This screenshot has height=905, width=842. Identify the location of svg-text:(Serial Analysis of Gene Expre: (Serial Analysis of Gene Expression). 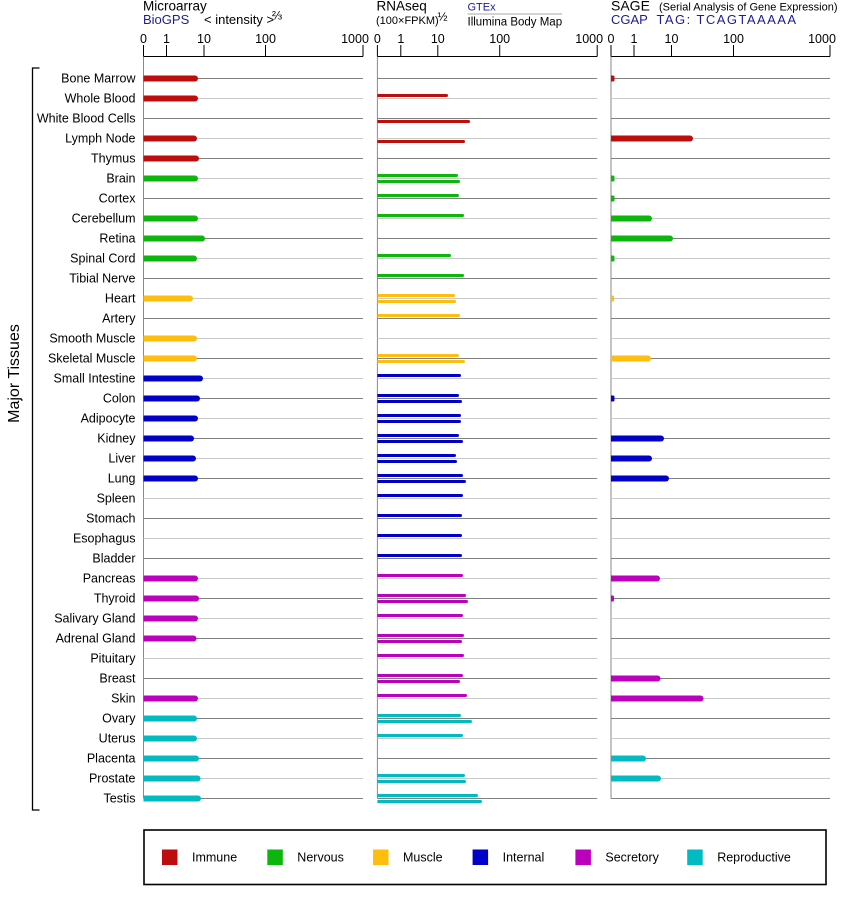
(748, 8).